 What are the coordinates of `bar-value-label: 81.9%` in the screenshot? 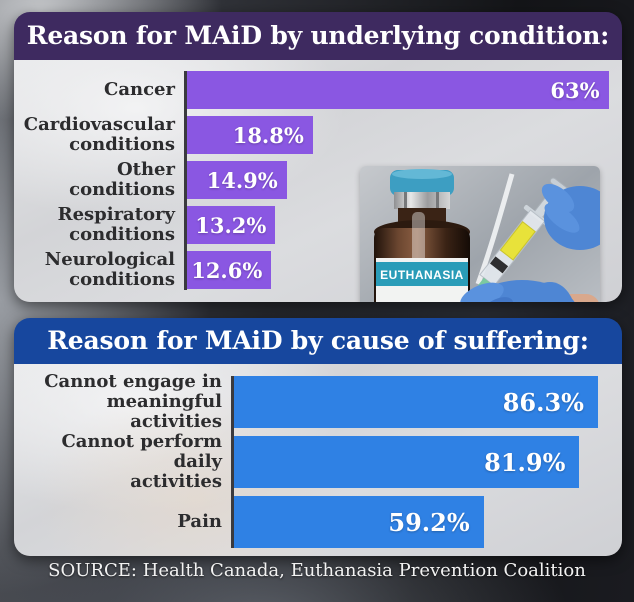 It's located at (525, 462).